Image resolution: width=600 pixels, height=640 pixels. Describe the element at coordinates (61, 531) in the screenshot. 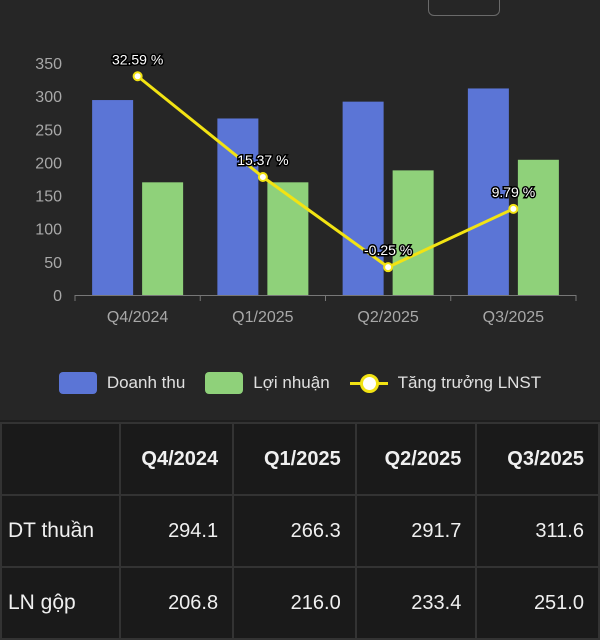

I see `row-label: DT thuần` at that location.